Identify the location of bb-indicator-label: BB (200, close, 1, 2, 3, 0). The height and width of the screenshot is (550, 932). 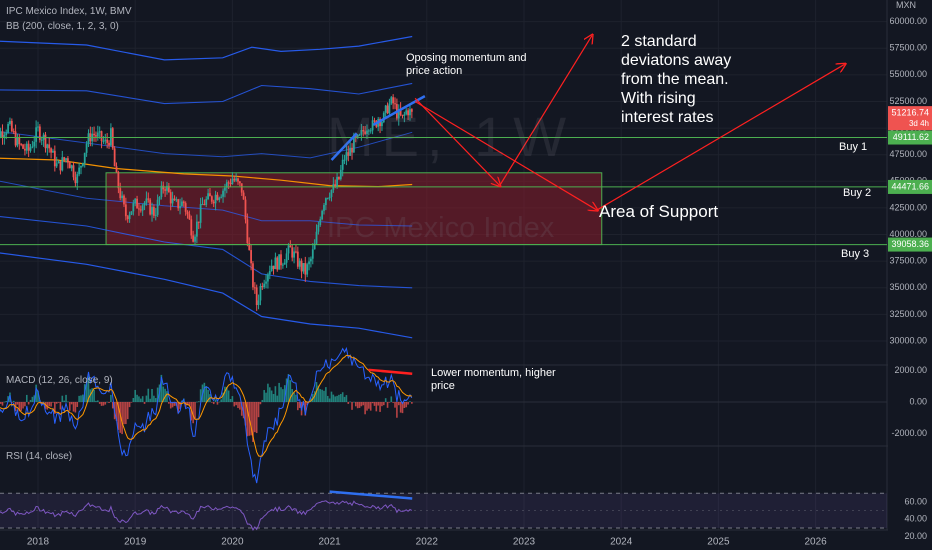
(62, 26).